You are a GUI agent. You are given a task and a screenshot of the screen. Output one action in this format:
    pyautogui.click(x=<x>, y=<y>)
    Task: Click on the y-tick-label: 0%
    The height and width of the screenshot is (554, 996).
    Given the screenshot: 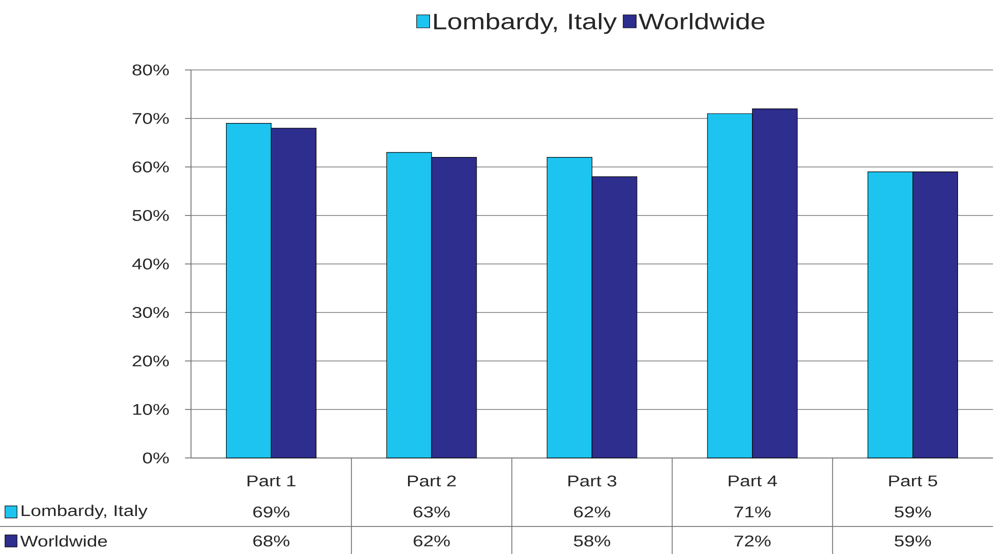 What is the action you would take?
    pyautogui.click(x=155, y=458)
    